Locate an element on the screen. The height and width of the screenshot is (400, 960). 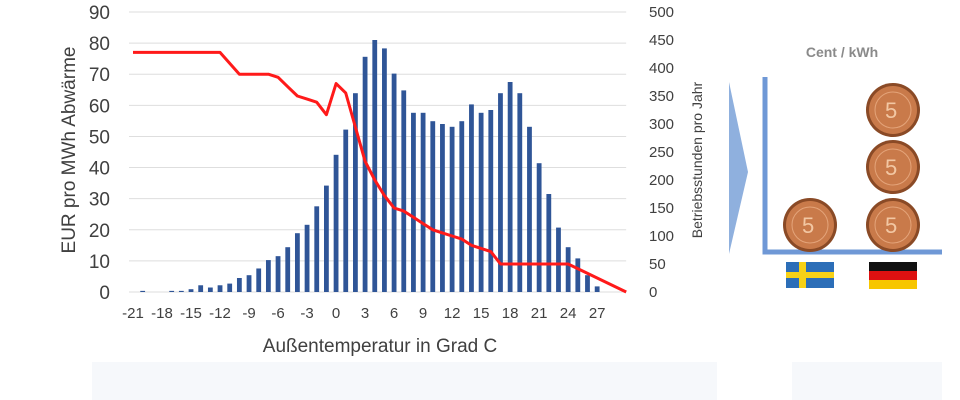
left-tick-label: 0 is located at coordinates (104, 293).